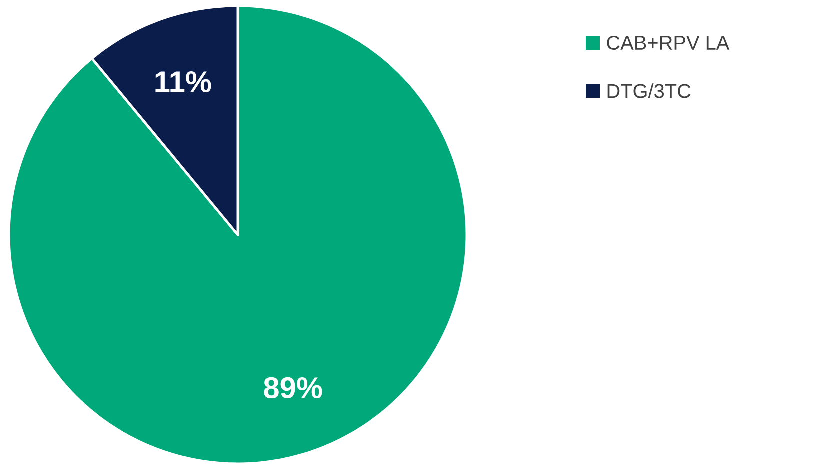 Image resolution: width=834 pixels, height=465 pixels. Describe the element at coordinates (649, 91) in the screenshot. I see `legend-label: DTG/3TC` at that location.